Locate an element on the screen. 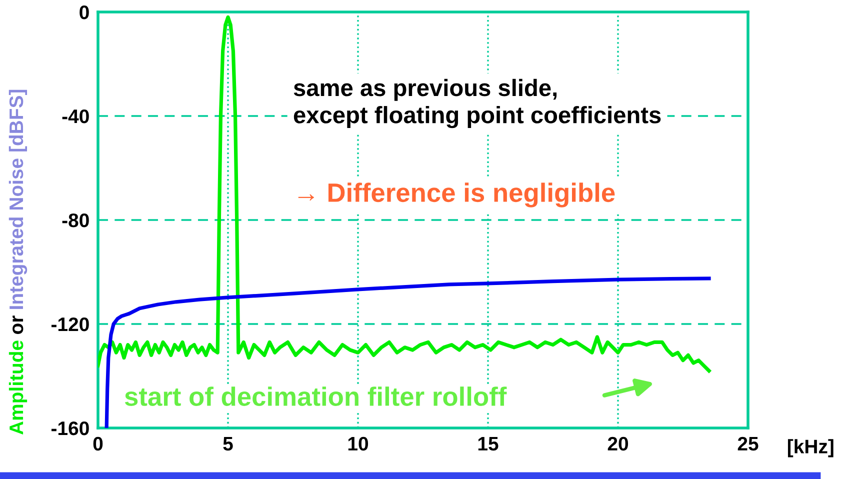 This screenshot has width=847, height=479. x-tick-label: 0 is located at coordinates (98, 443).